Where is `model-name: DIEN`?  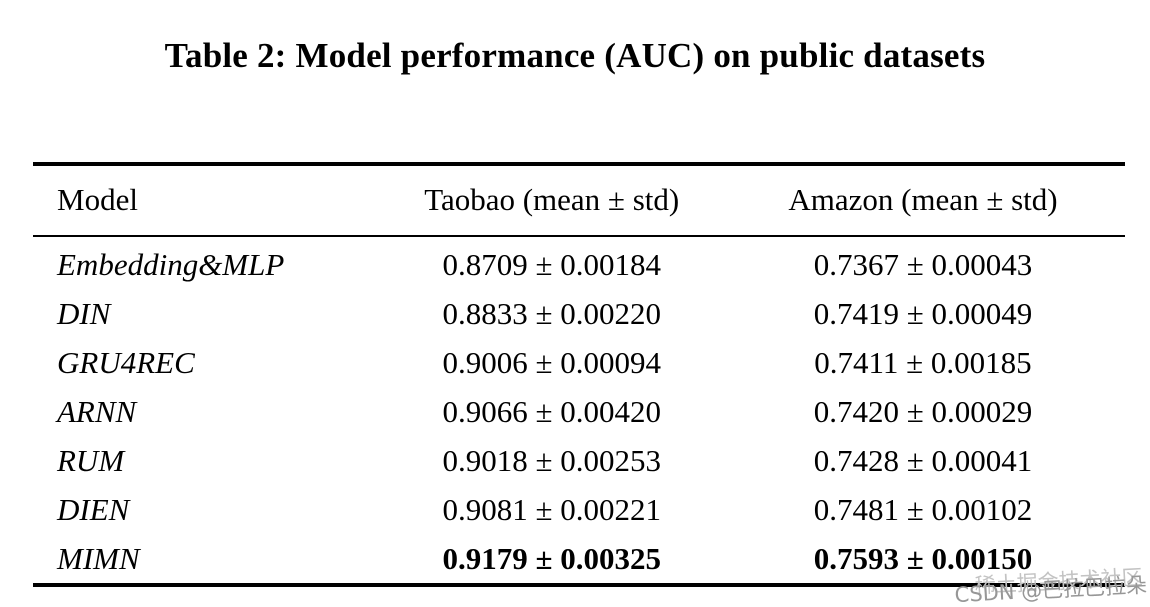
model-name: DIEN is located at coordinates (93, 509).